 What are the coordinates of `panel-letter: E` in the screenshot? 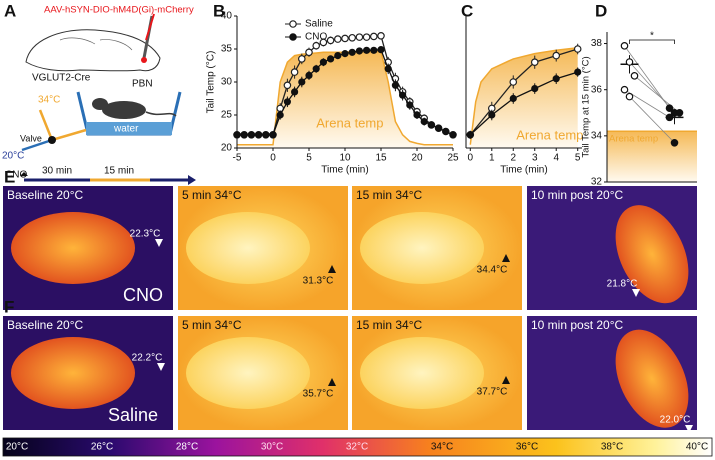 It's located at (9, 176).